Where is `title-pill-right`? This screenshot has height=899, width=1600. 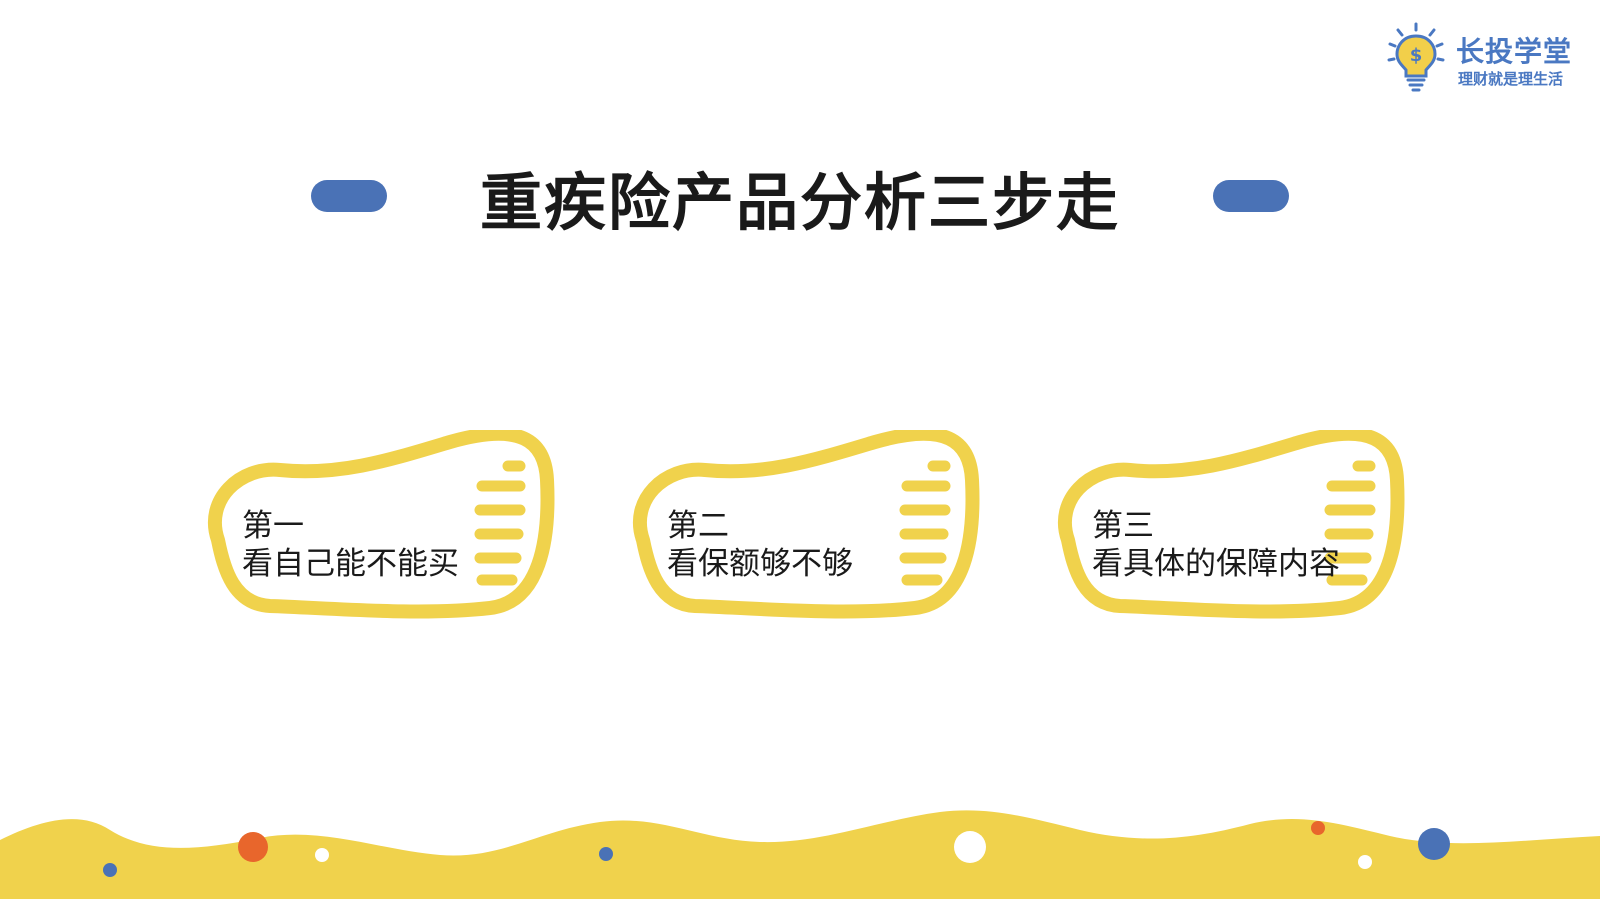
title-pill-right is located at coordinates (1251, 196).